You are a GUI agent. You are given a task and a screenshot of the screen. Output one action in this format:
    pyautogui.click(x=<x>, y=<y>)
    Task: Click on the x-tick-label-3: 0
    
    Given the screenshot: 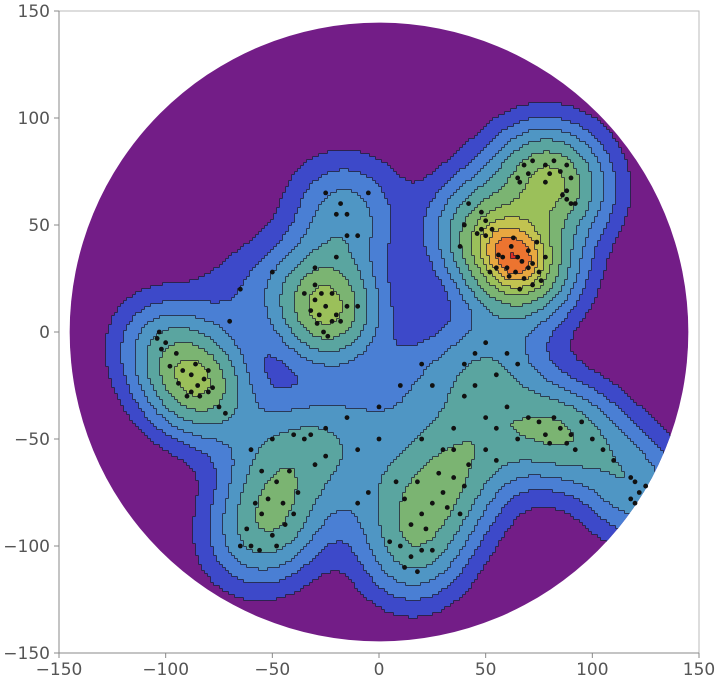 What is the action you would take?
    pyautogui.click(x=379, y=670)
    